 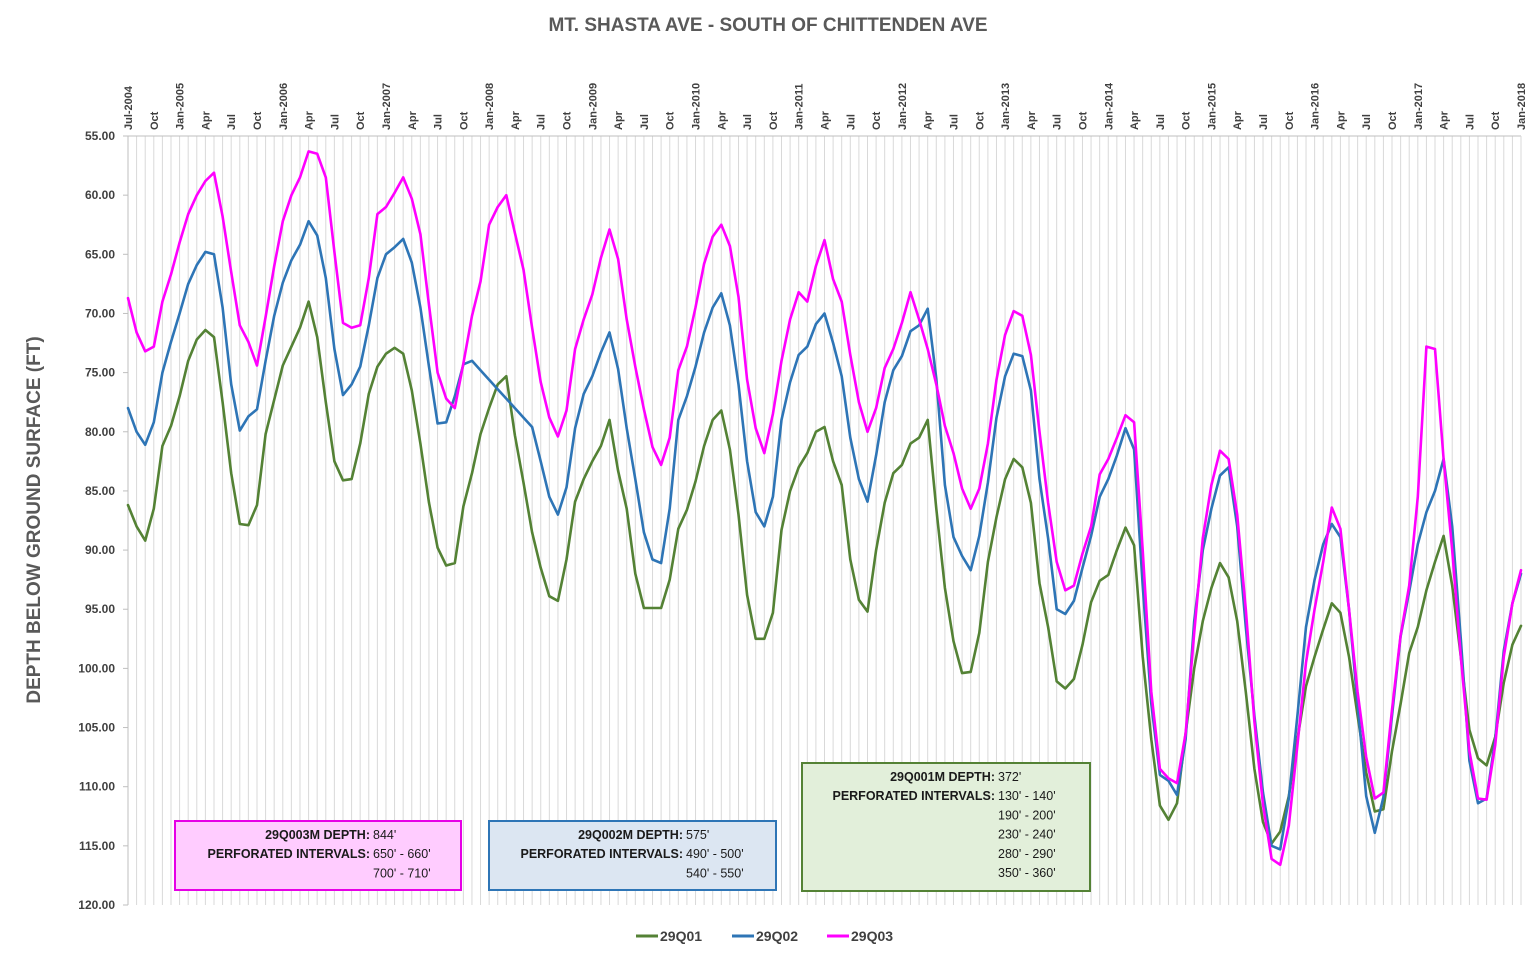 What do you see at coordinates (1027, 815) in the screenshot?
I see `annotation-interval-value: 190' - 200'` at bounding box center [1027, 815].